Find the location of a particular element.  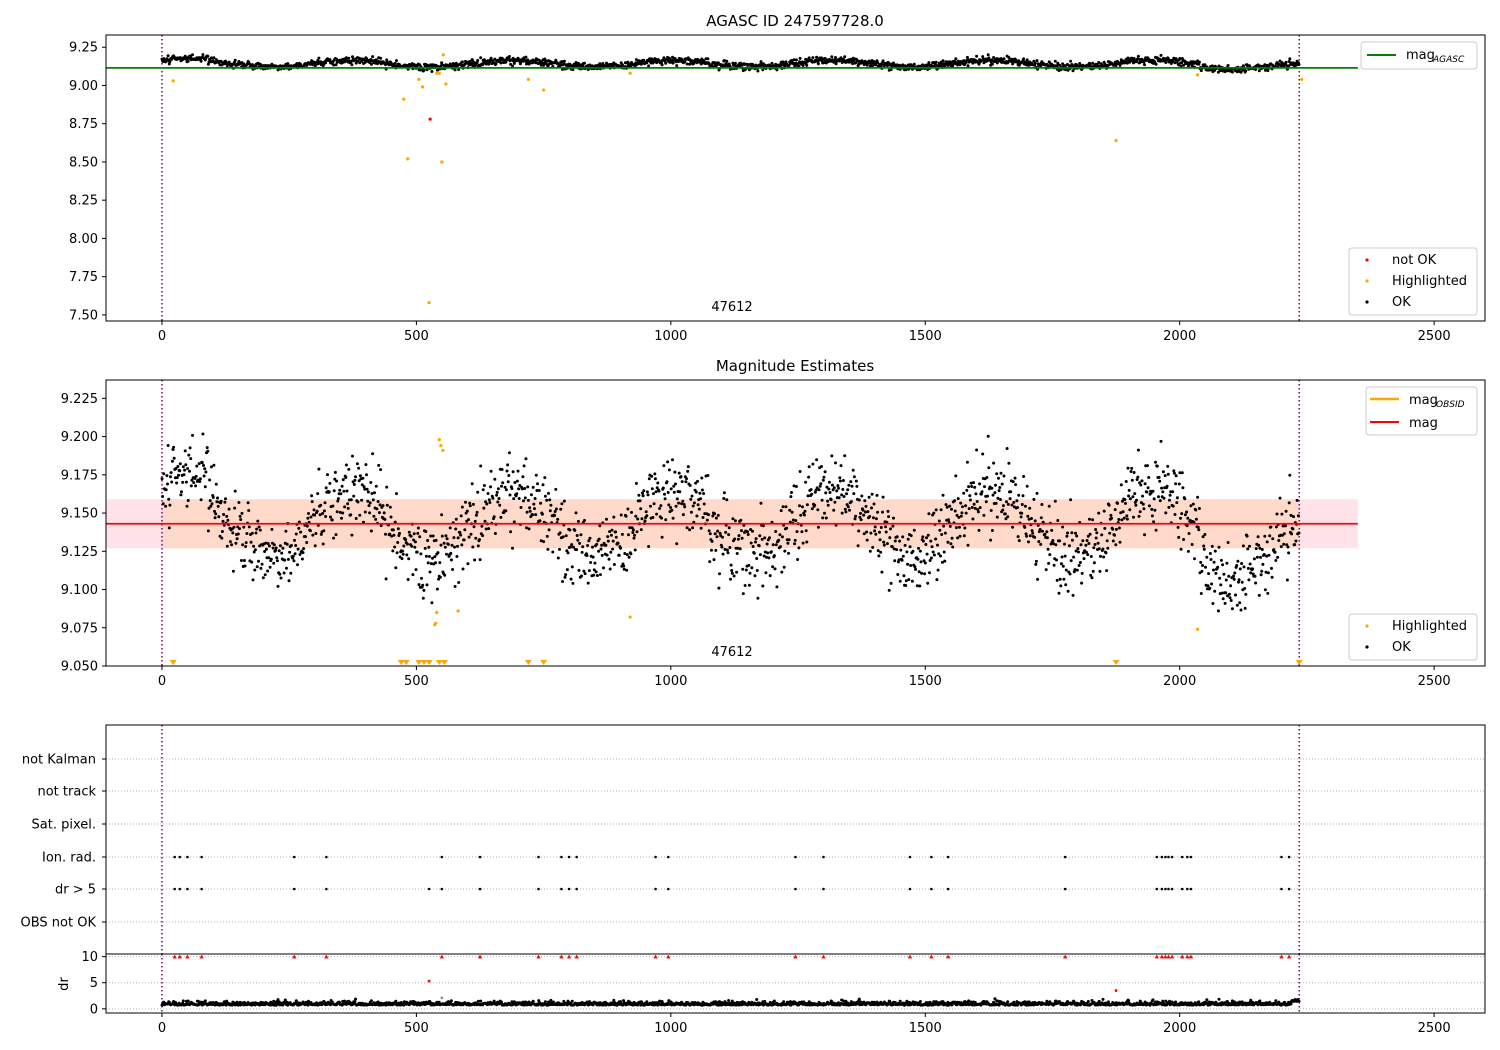

flag-row-label: Sat. pixel. is located at coordinates (64, 825).